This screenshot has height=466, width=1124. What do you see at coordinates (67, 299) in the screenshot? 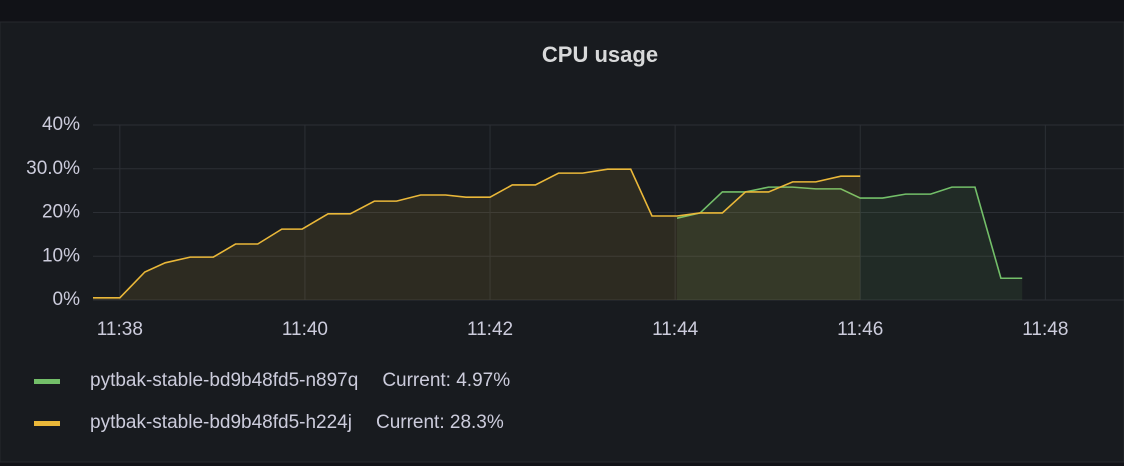
I see `y-tick-label: 0%` at bounding box center [67, 299].